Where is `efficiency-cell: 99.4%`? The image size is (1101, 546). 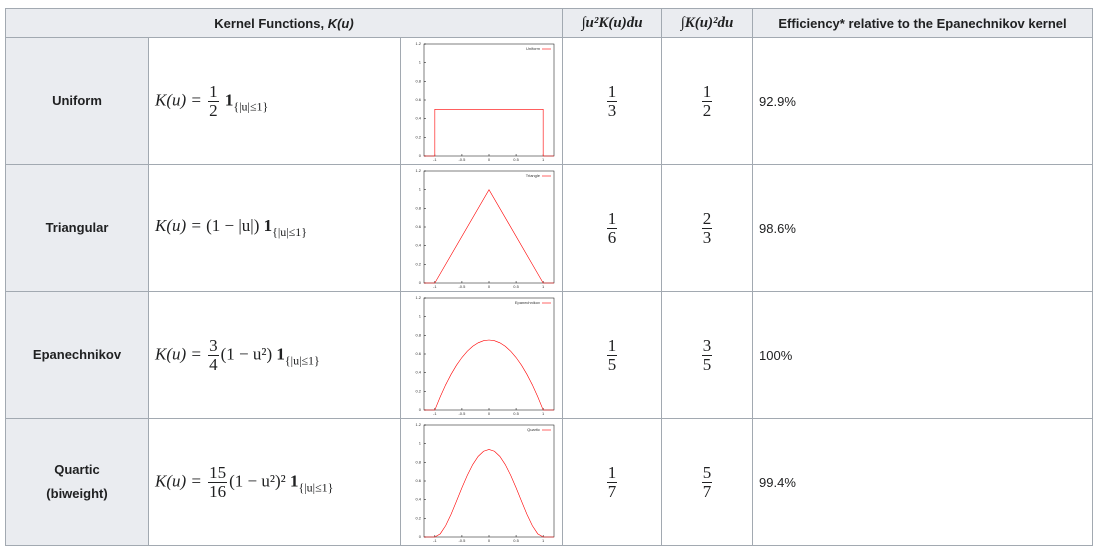
efficiency-cell: 99.4% is located at coordinates (923, 482).